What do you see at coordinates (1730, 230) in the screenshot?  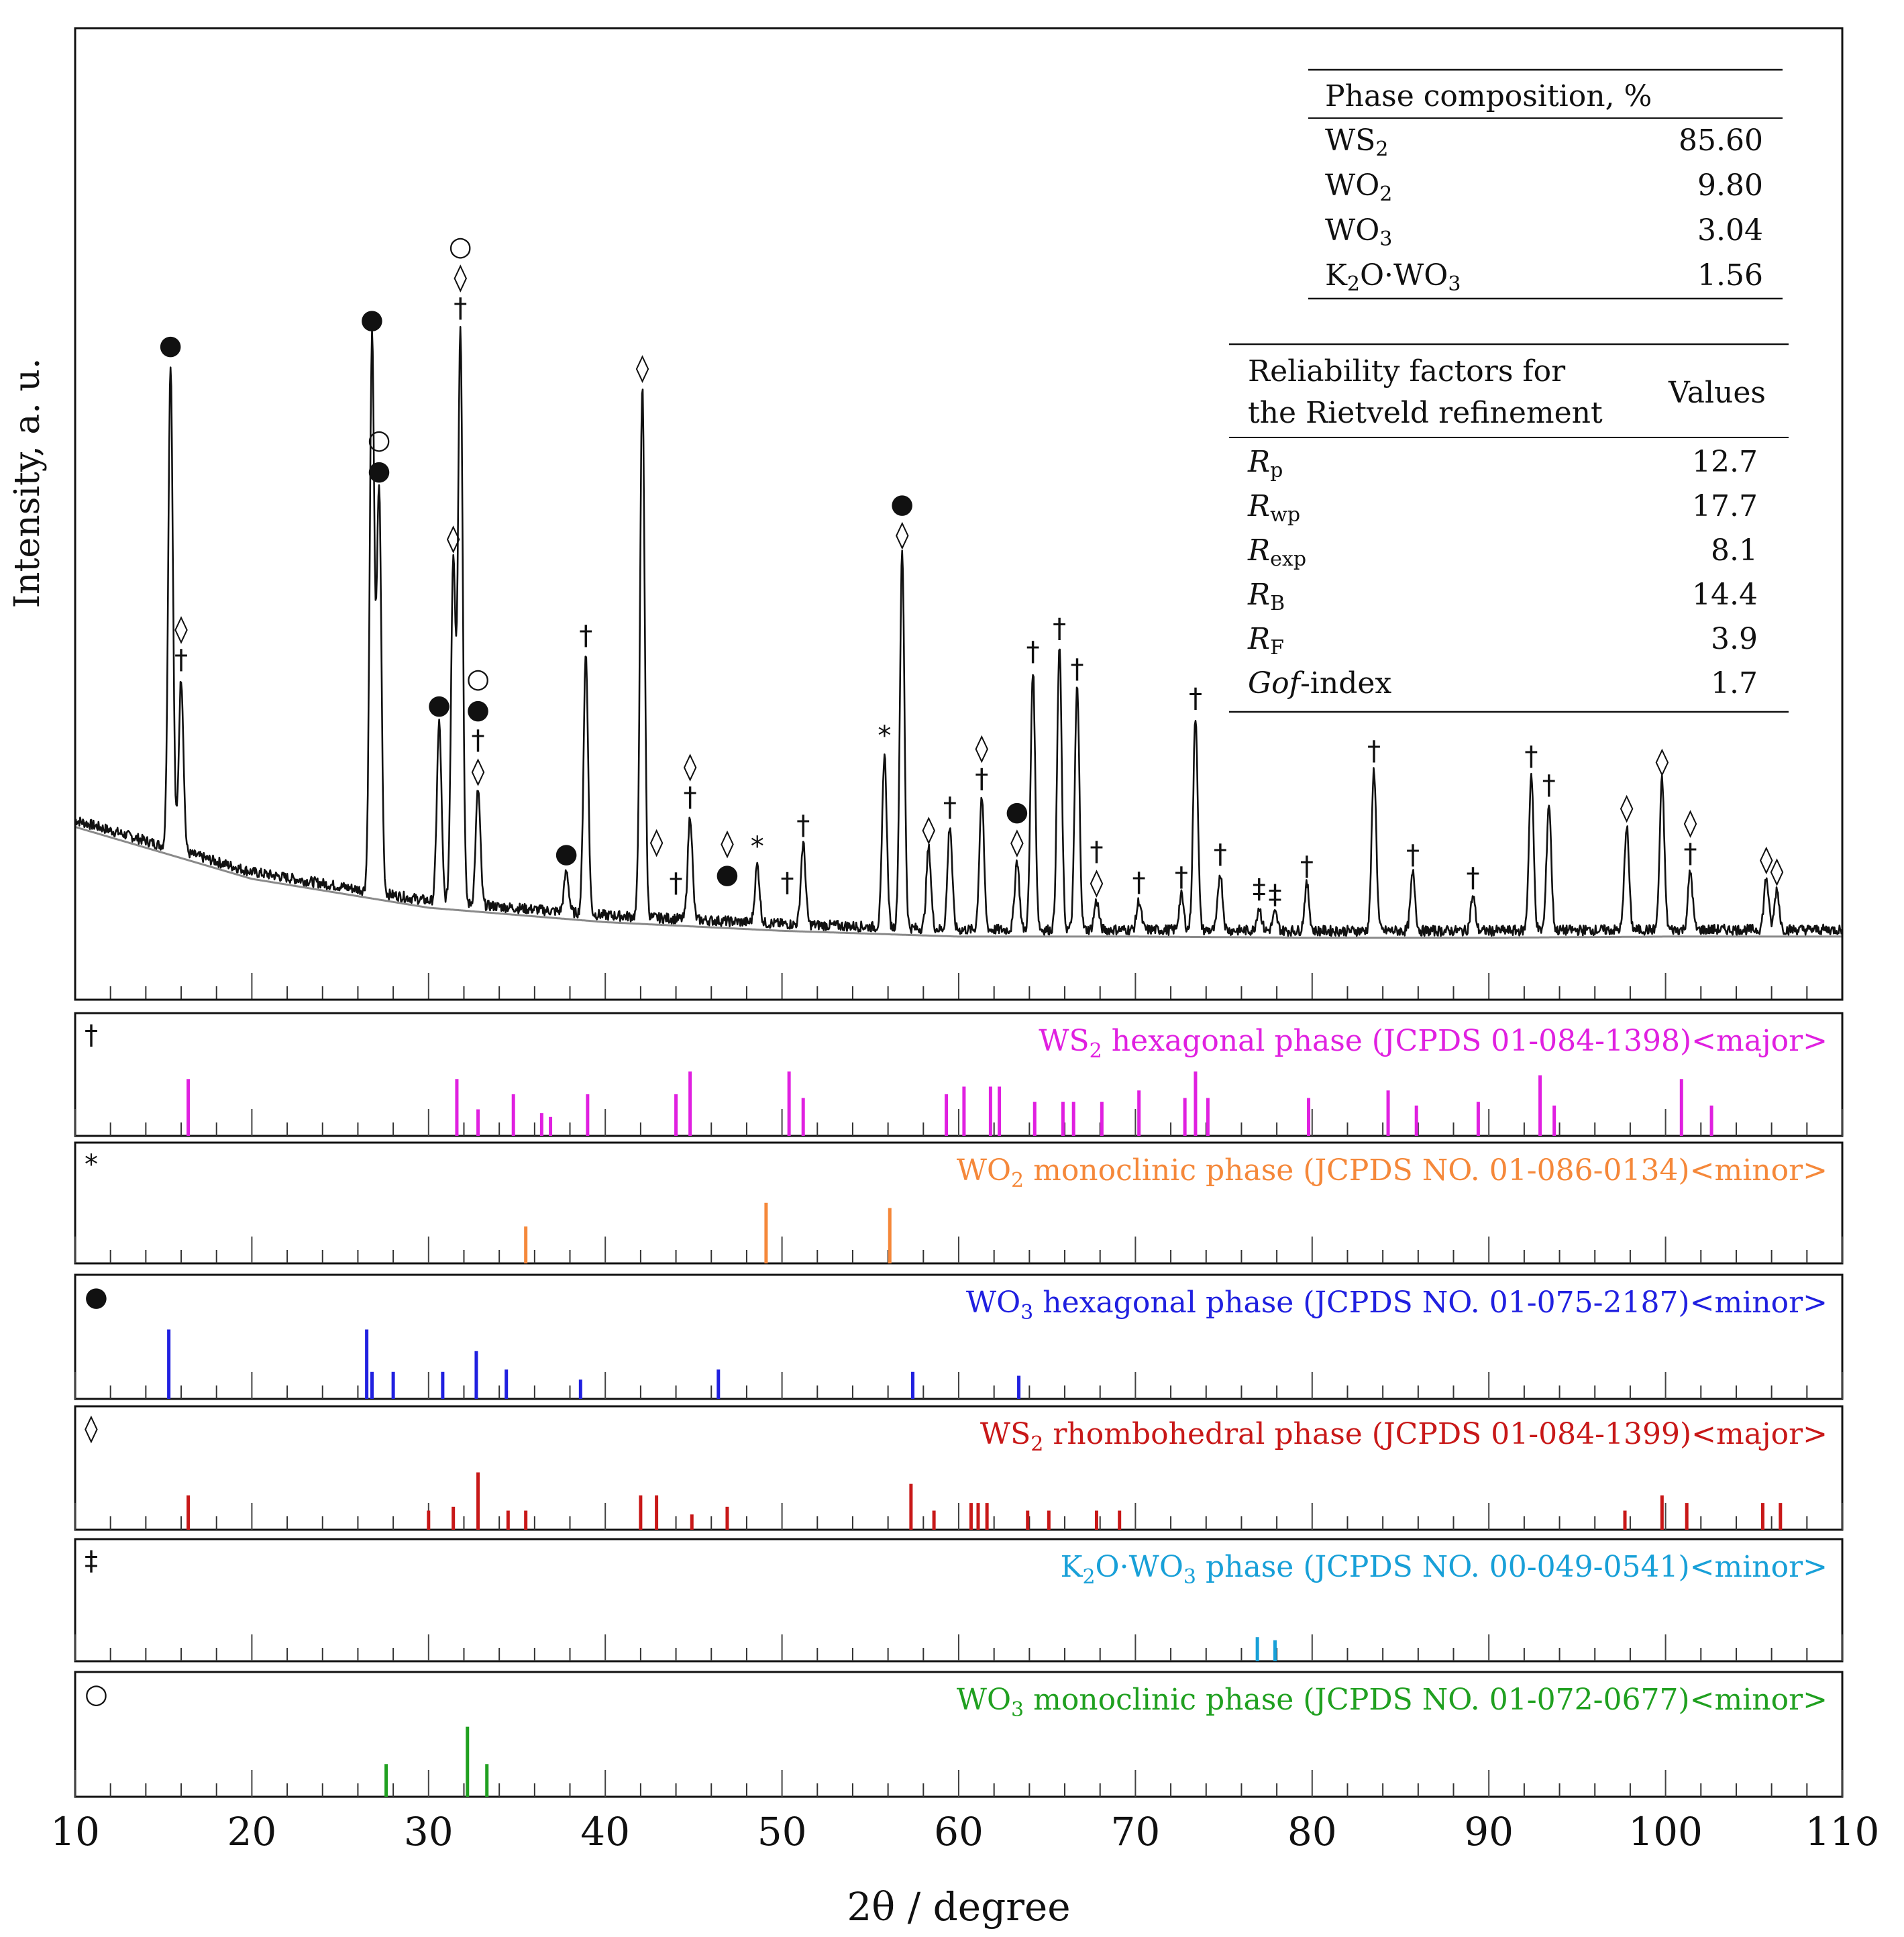 I see `phase-value: 3.04` at bounding box center [1730, 230].